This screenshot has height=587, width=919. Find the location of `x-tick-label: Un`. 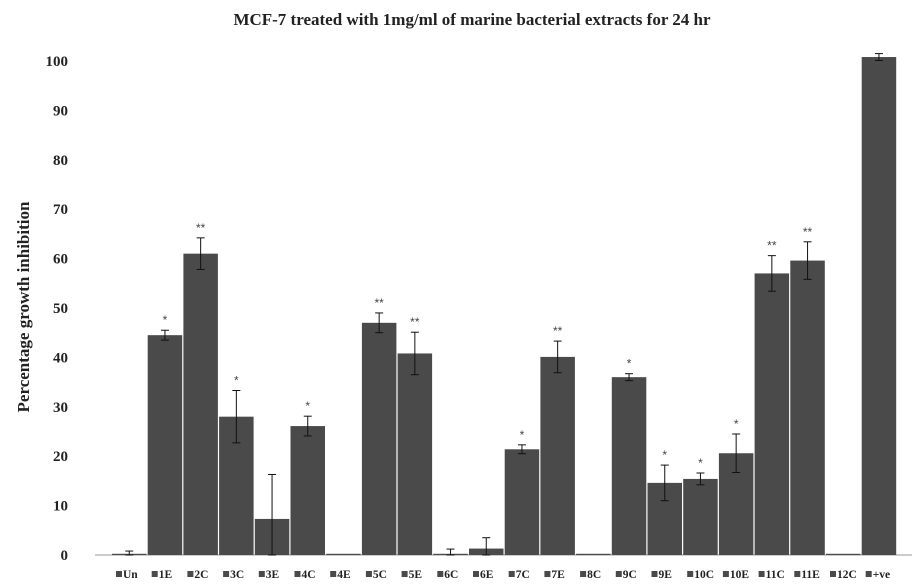

x-tick-label: Un is located at coordinates (130, 575).